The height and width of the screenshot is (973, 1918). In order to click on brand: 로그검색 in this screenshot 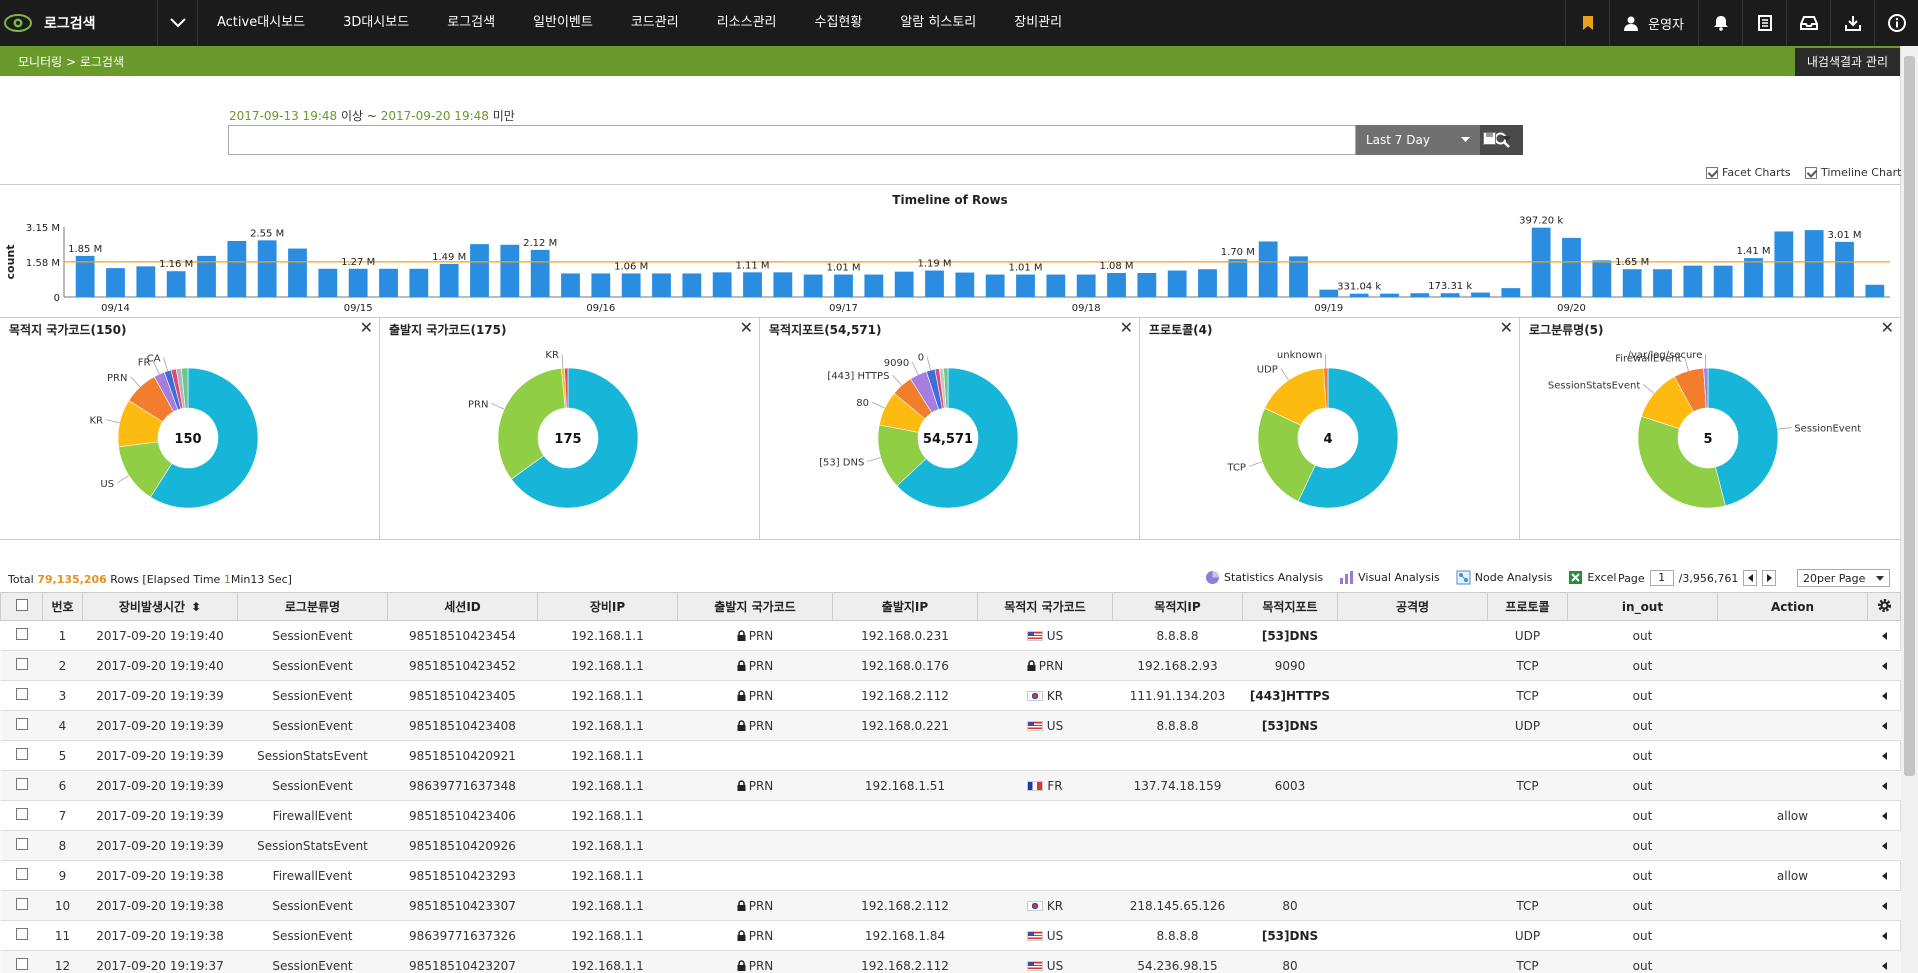, I will do `click(79, 23)`.